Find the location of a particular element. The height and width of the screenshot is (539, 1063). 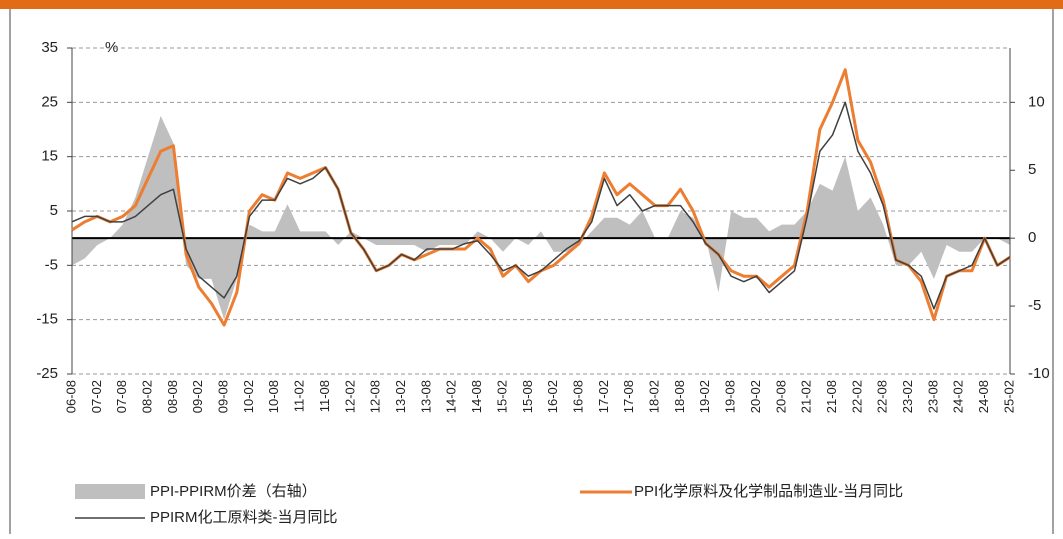

x-tick-label: 21-02 is located at coordinates (806, 396).